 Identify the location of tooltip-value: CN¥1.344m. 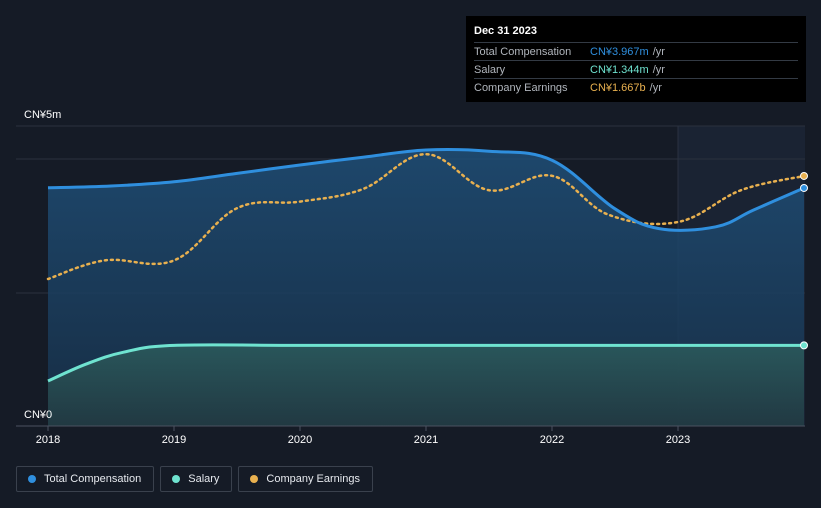
(619, 69).